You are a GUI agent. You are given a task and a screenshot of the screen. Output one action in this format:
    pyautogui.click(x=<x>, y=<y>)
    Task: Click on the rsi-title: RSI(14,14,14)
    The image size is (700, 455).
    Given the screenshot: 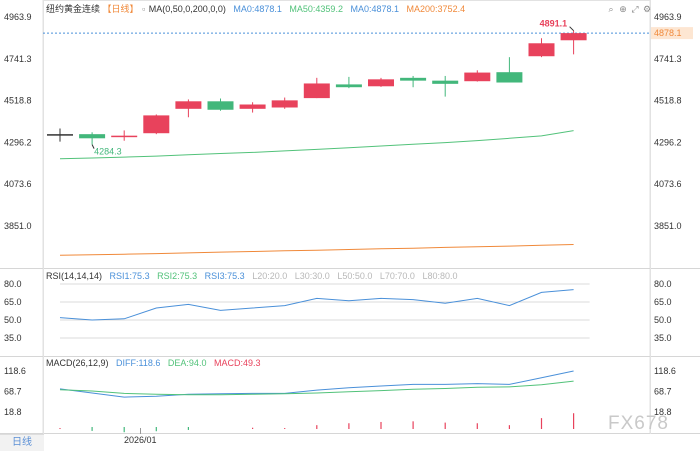 What is the action you would take?
    pyautogui.click(x=74, y=276)
    